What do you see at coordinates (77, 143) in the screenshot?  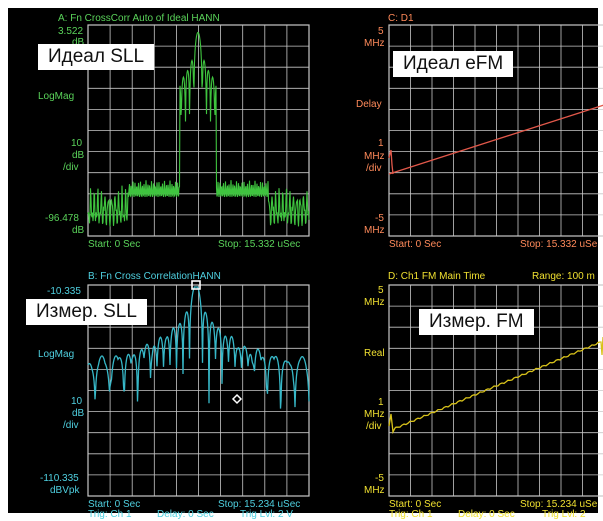 I see `panel-a-scale-value: 10` at bounding box center [77, 143].